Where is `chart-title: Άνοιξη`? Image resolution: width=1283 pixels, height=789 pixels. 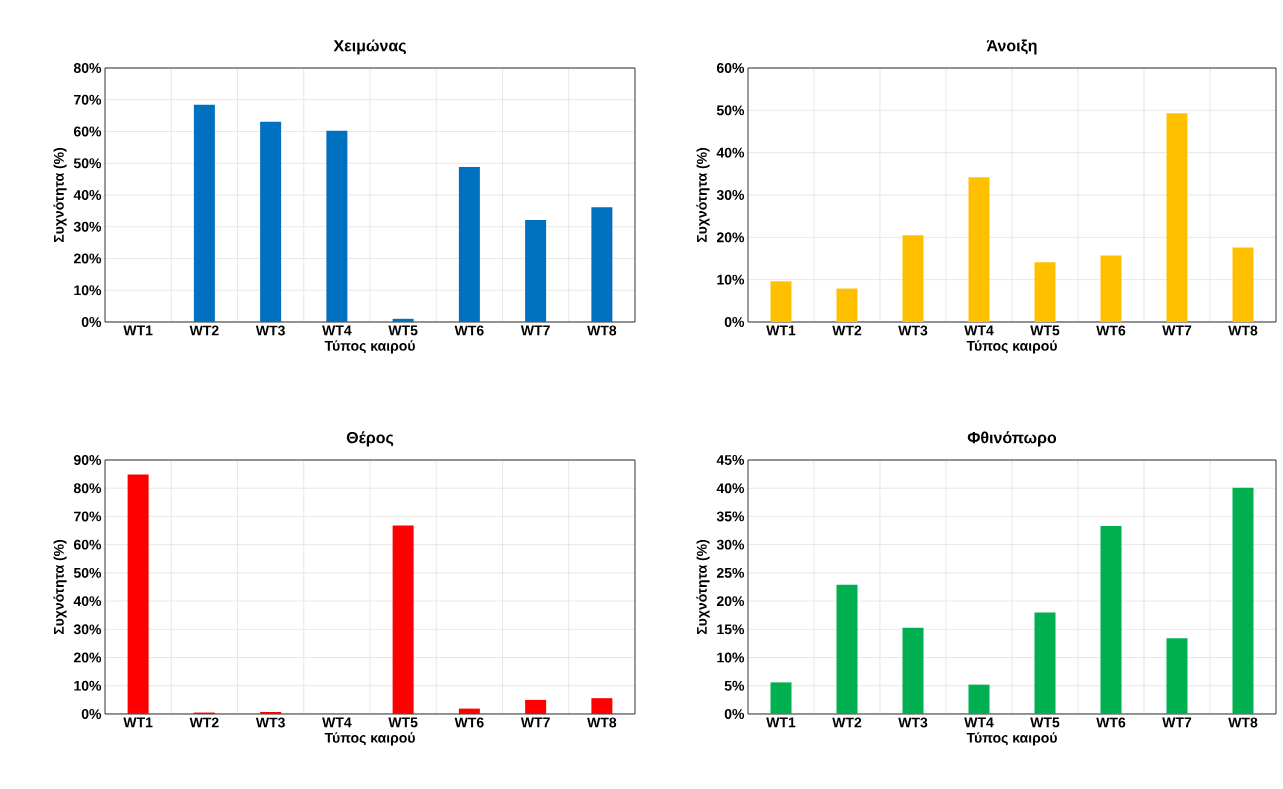
chart-title: Άνοιξη is located at coordinates (1011, 47).